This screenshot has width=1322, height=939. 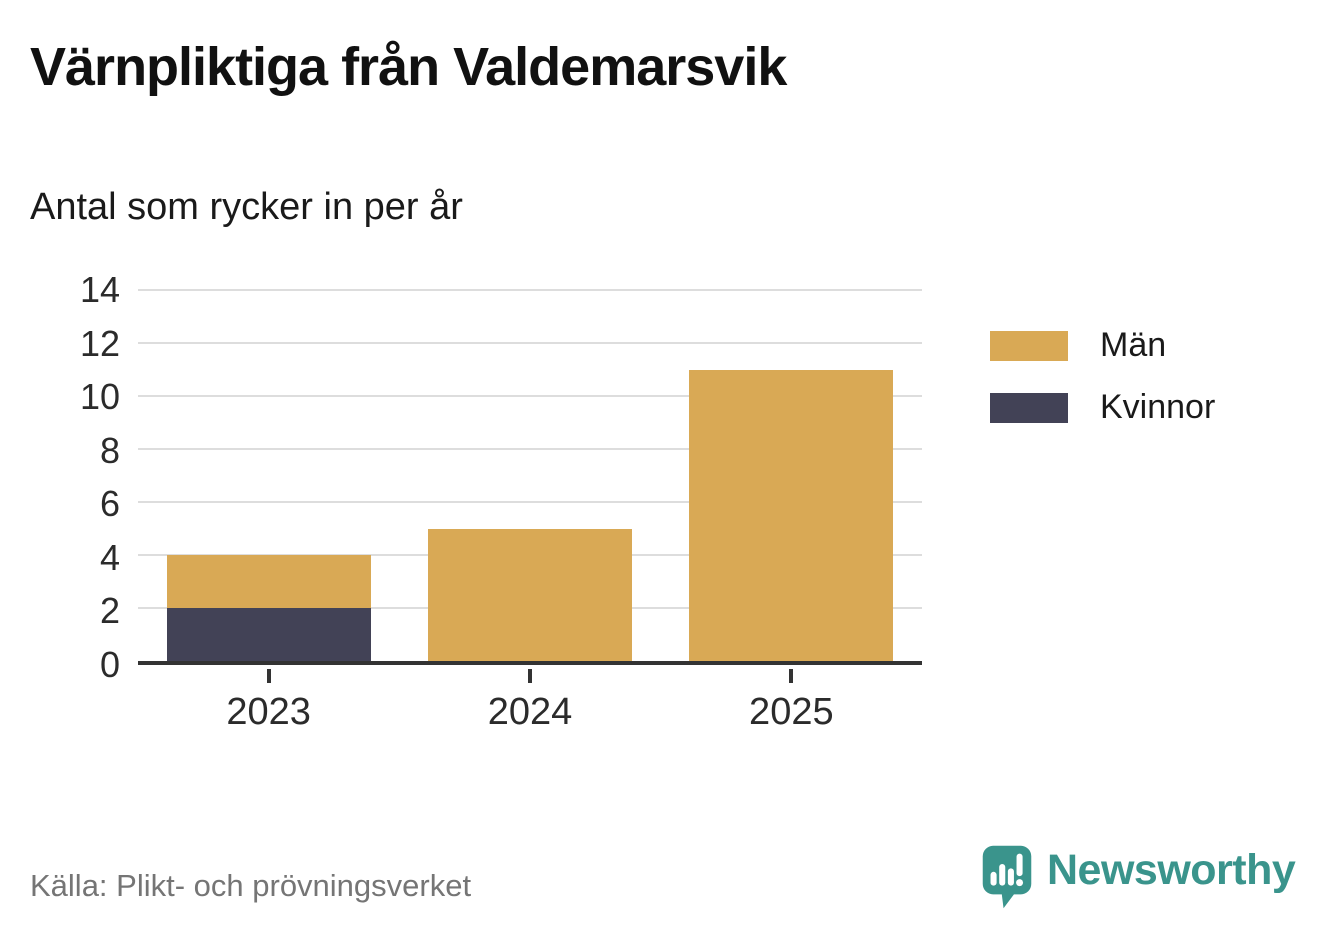 What do you see at coordinates (1029, 407) in the screenshot?
I see `legend-swatch-kvinnor` at bounding box center [1029, 407].